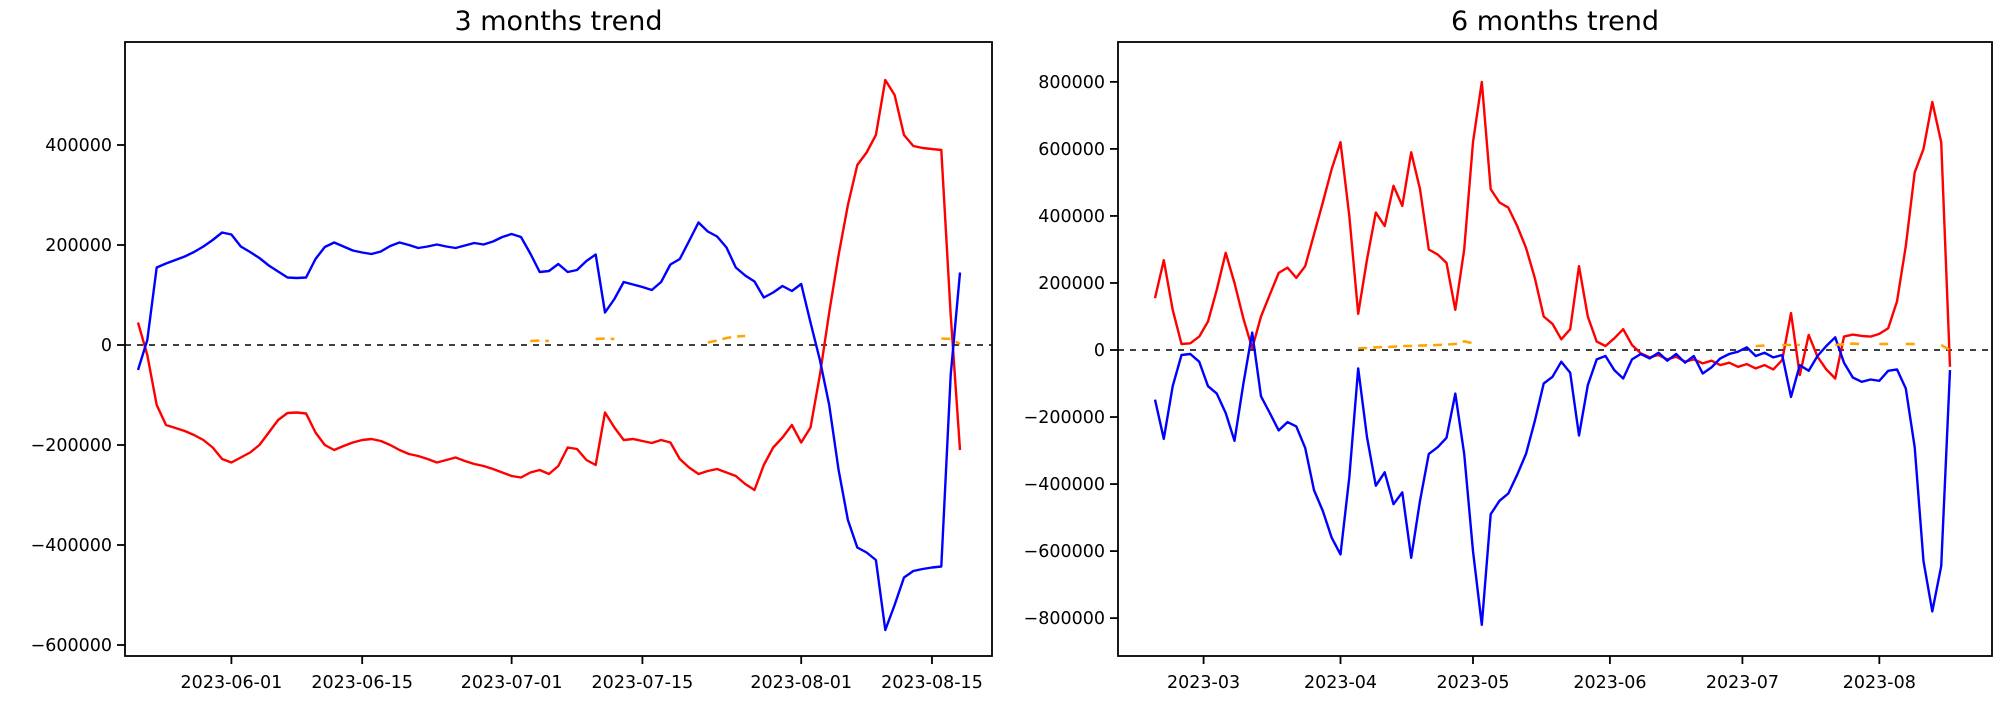 This screenshot has width=2000, height=704. Describe the element at coordinates (1340, 683) in the screenshot. I see `x-tick-label: 2023-04` at that location.